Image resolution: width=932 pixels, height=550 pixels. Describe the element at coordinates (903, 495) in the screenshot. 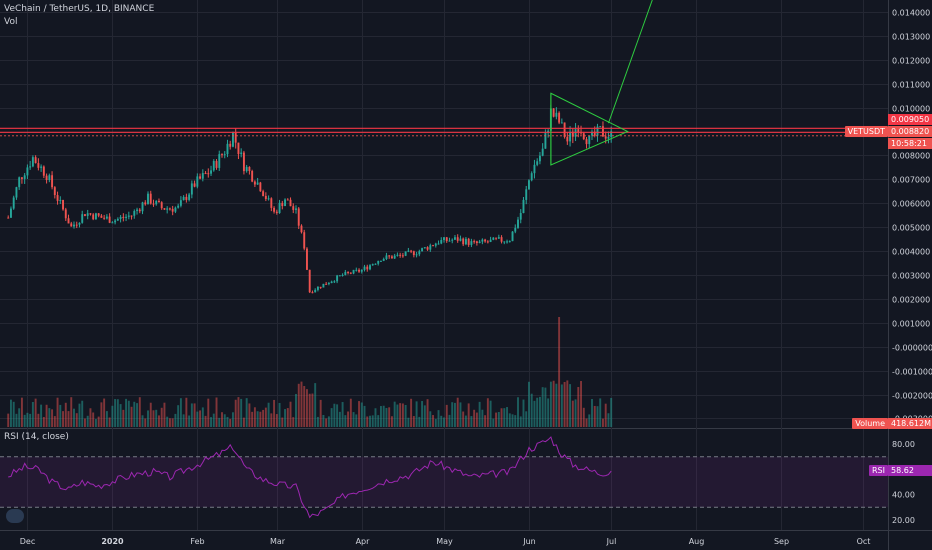

I see `rsi-tick-label: 40.00` at that location.